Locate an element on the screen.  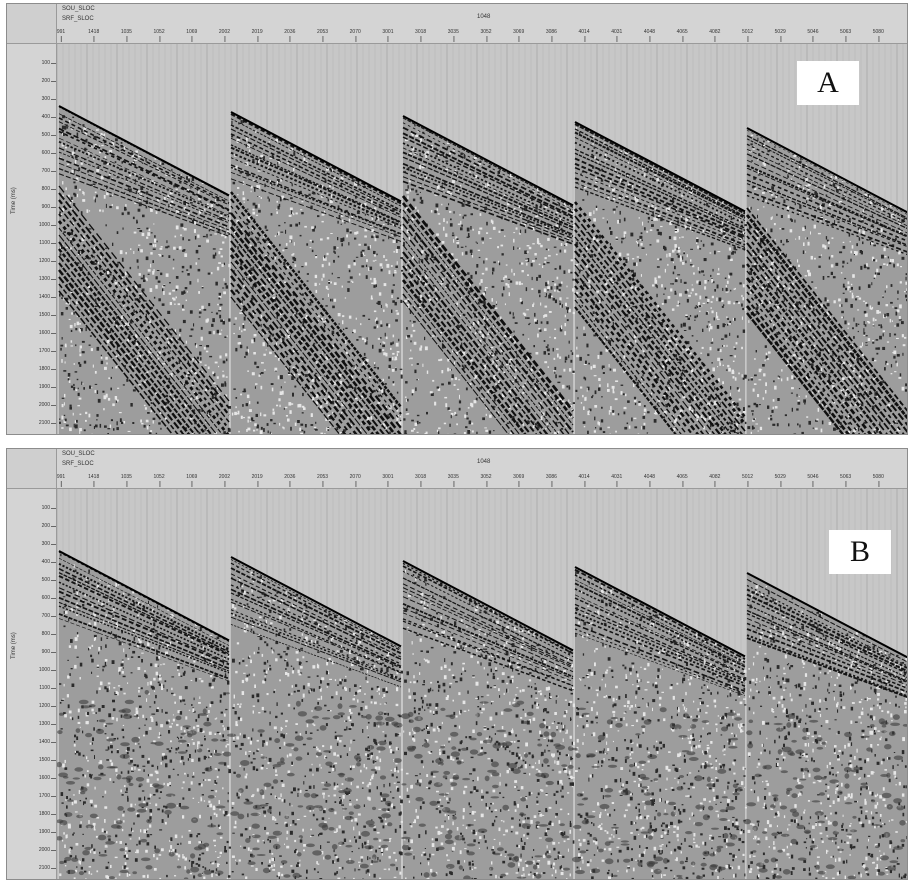
time-tick-label: 2000 is located at coordinates (47, 850).